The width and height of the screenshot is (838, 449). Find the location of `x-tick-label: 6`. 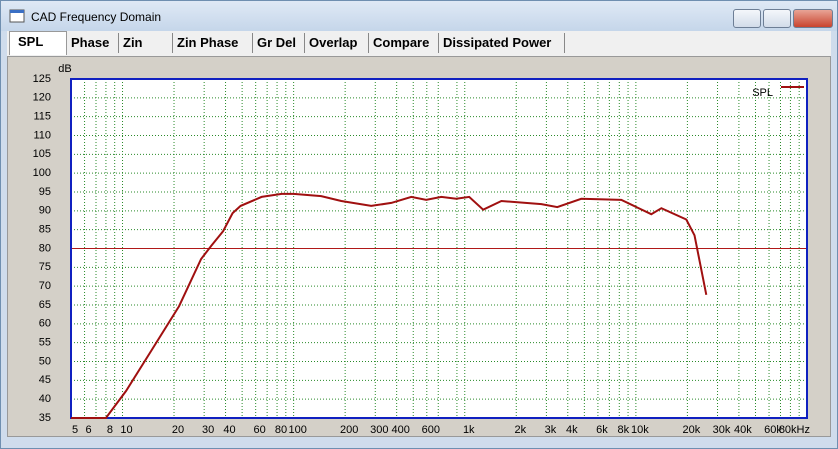

x-tick-label: 6 is located at coordinates (88, 430).